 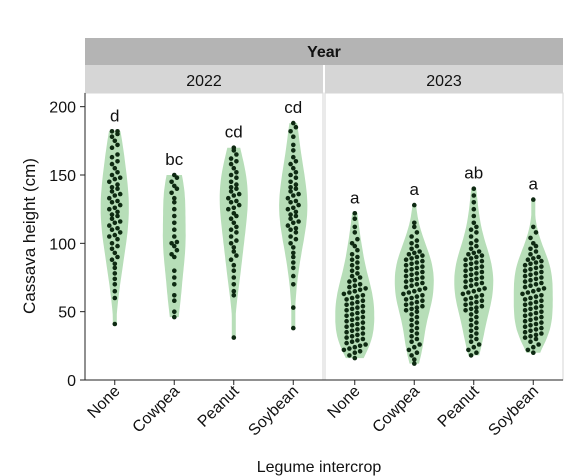 What do you see at coordinates (444, 79) in the screenshot?
I see `facet-strip-2023-bg` at bounding box center [444, 79].